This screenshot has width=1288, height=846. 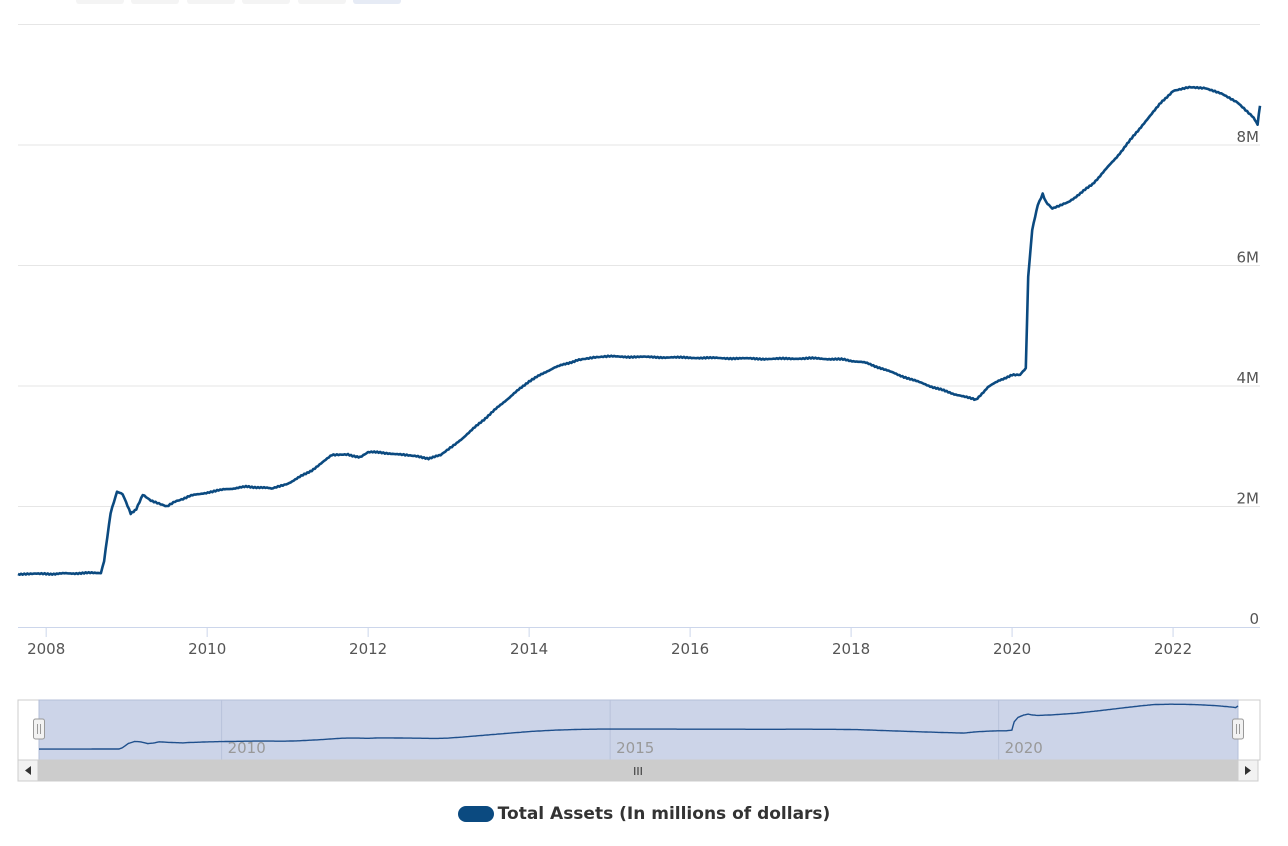 I want to click on x-tick-label: 2012, so click(x=368, y=649).